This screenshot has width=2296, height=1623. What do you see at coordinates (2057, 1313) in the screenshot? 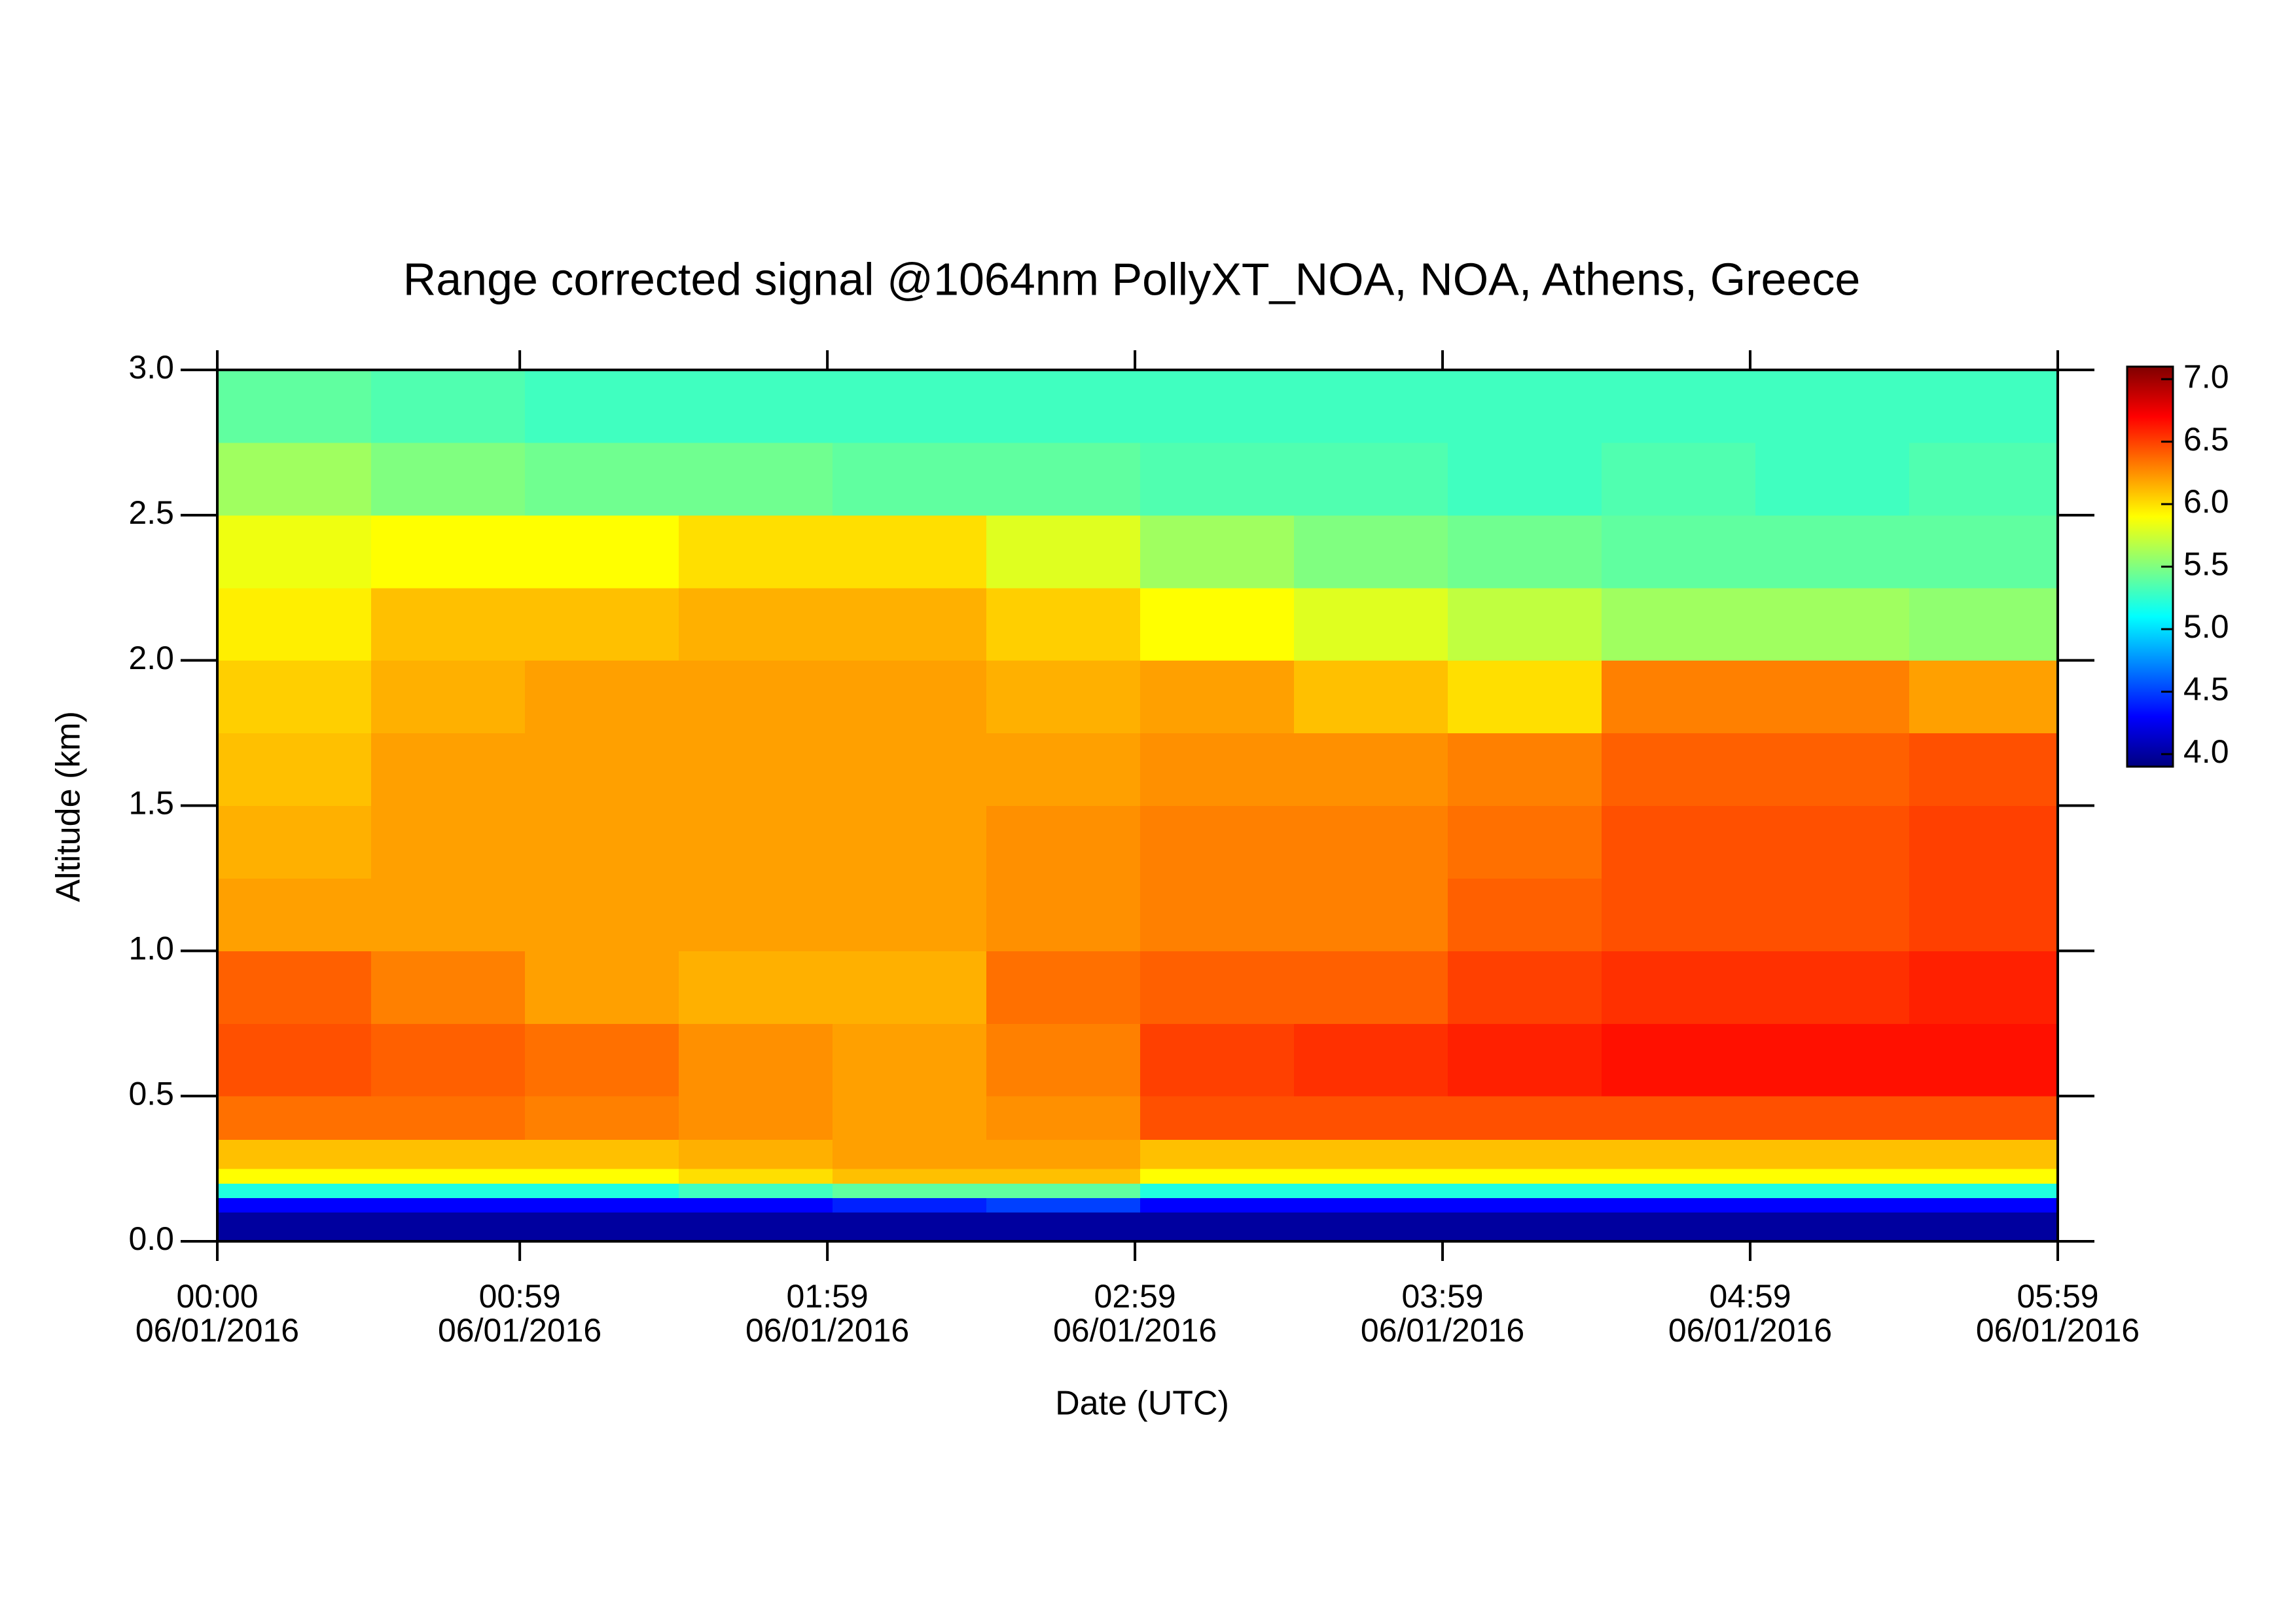
I see `x-tick-label: 05:59 06/01/2016` at bounding box center [2057, 1313].